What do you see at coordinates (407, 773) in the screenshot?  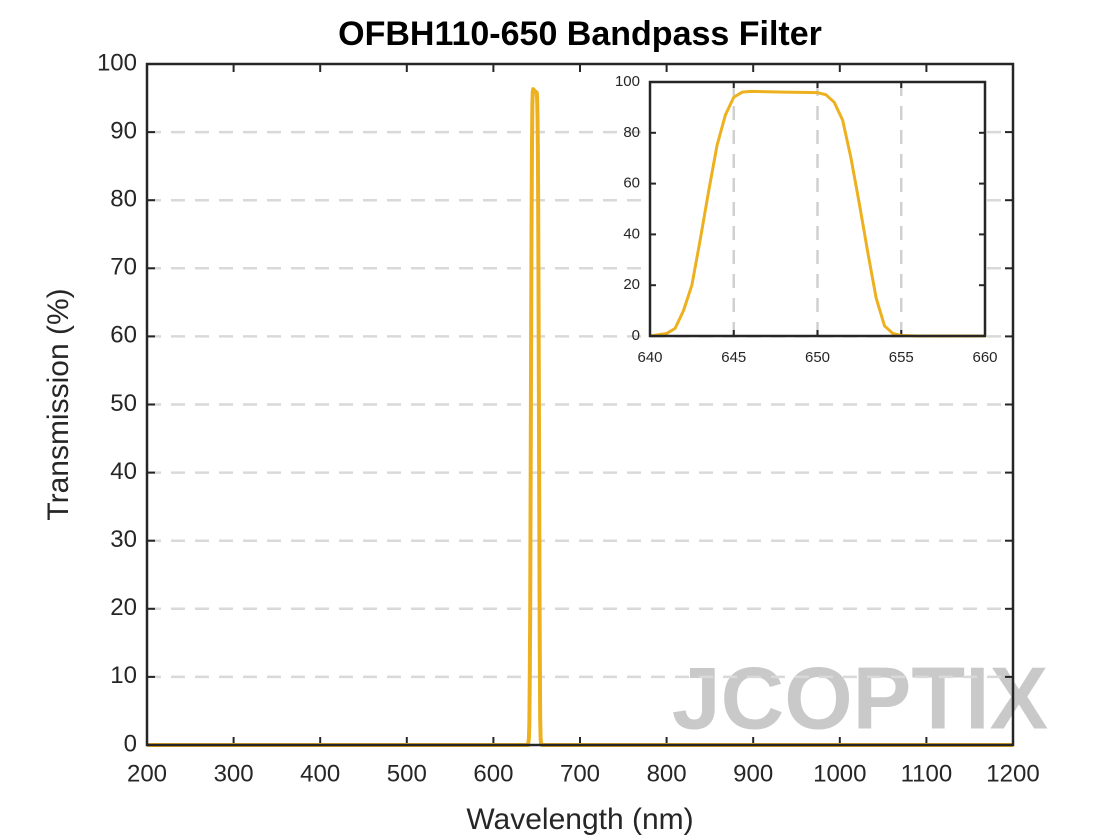 I see `x-tick-label: 500` at bounding box center [407, 773].